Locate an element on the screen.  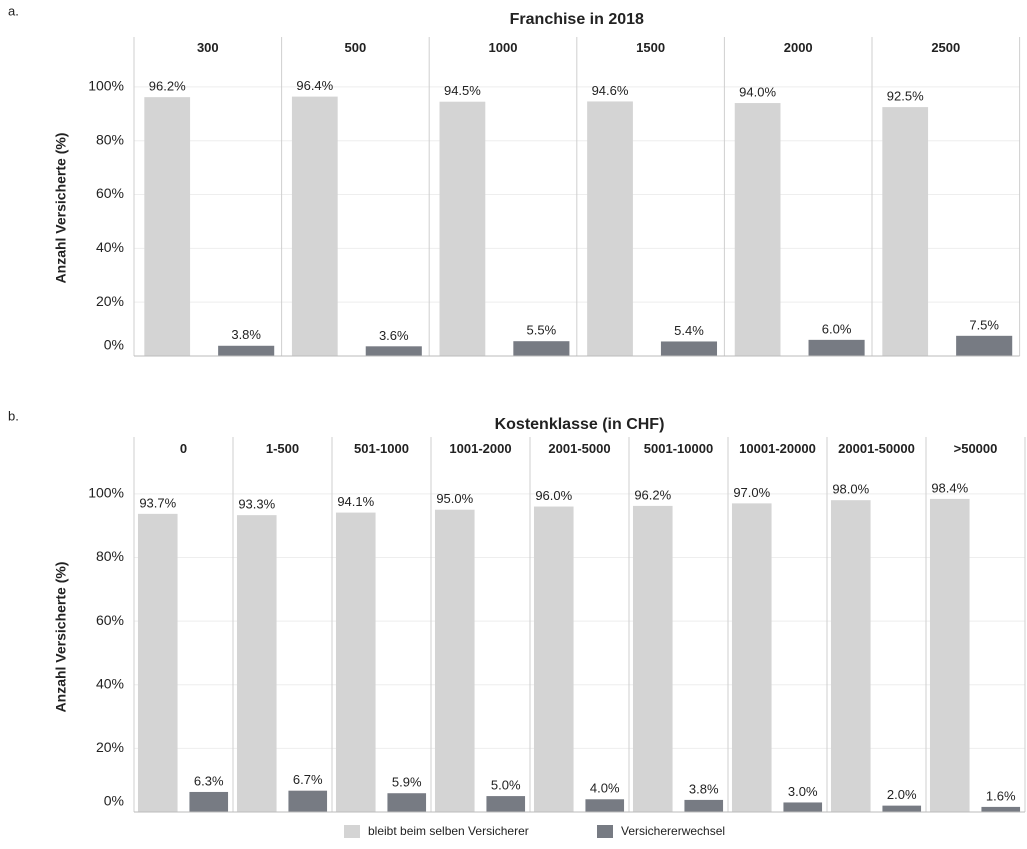
value-label: 5.9% is located at coordinates (407, 782).